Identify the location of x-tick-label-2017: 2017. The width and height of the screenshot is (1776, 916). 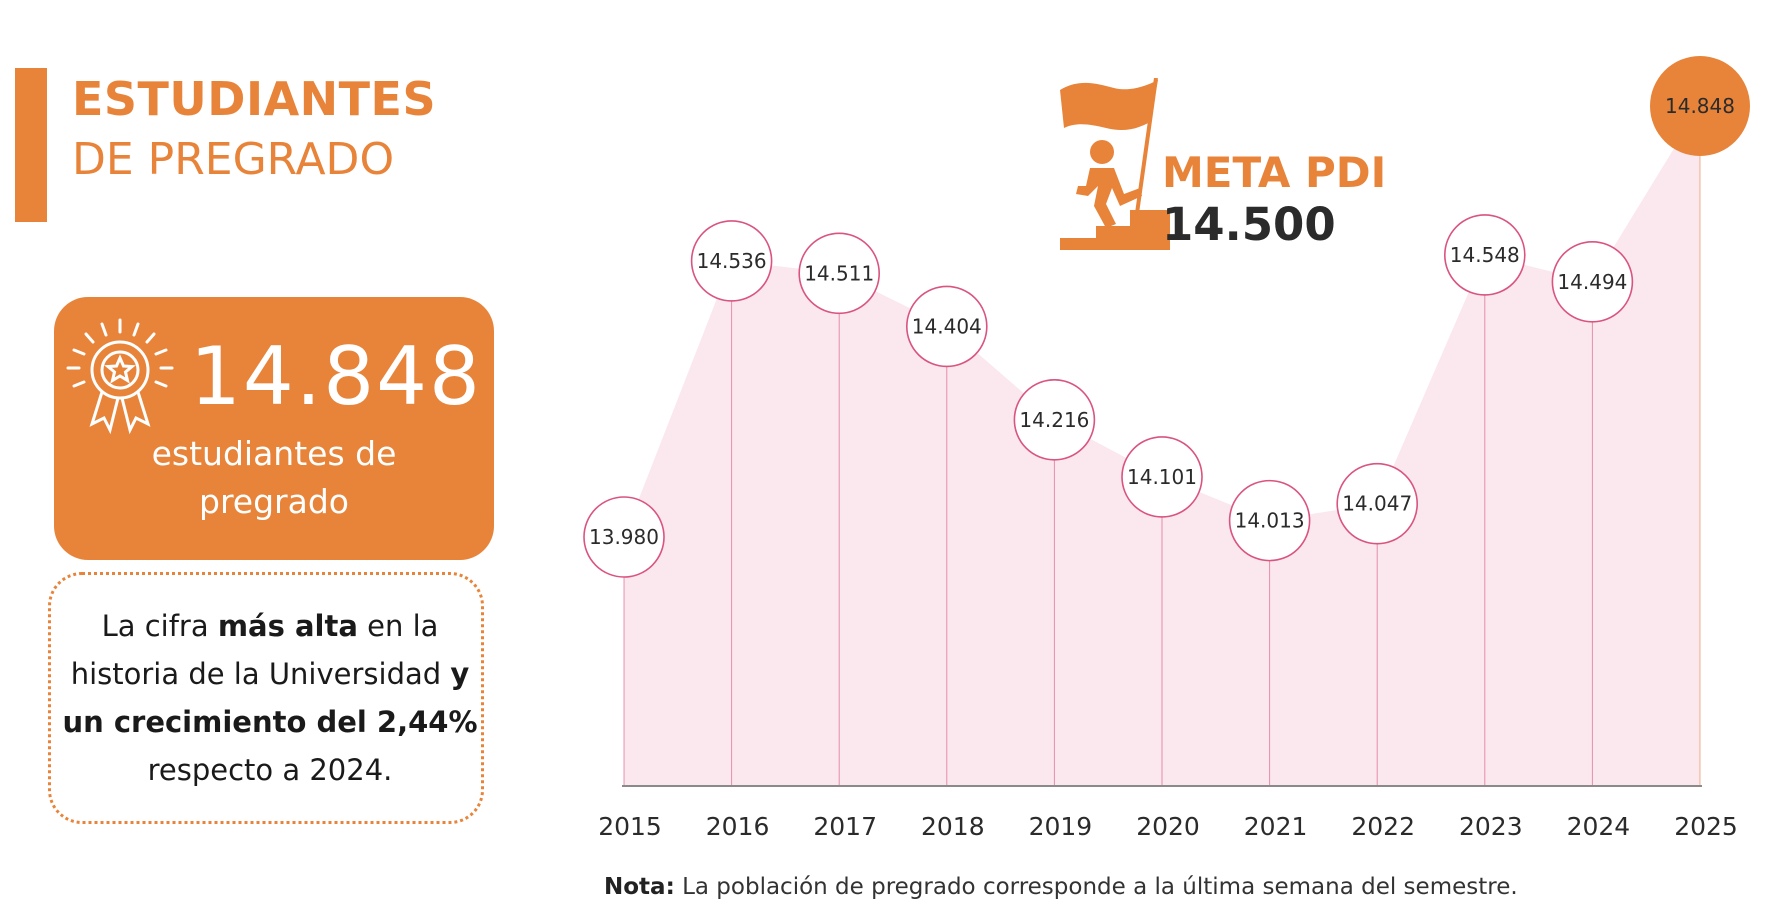
(845, 826).